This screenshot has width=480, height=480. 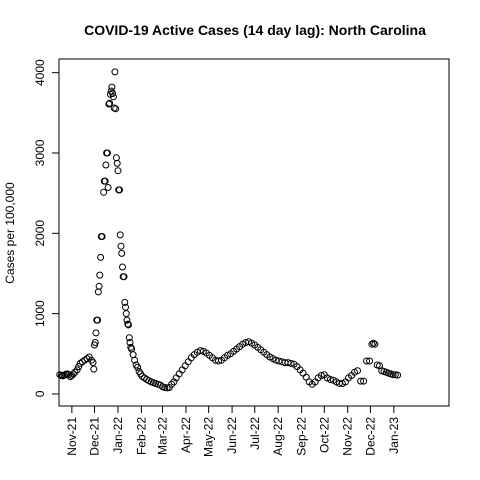 What do you see at coordinates (10, 233) in the screenshot?
I see `y-axis-label: Cases per 100,000` at bounding box center [10, 233].